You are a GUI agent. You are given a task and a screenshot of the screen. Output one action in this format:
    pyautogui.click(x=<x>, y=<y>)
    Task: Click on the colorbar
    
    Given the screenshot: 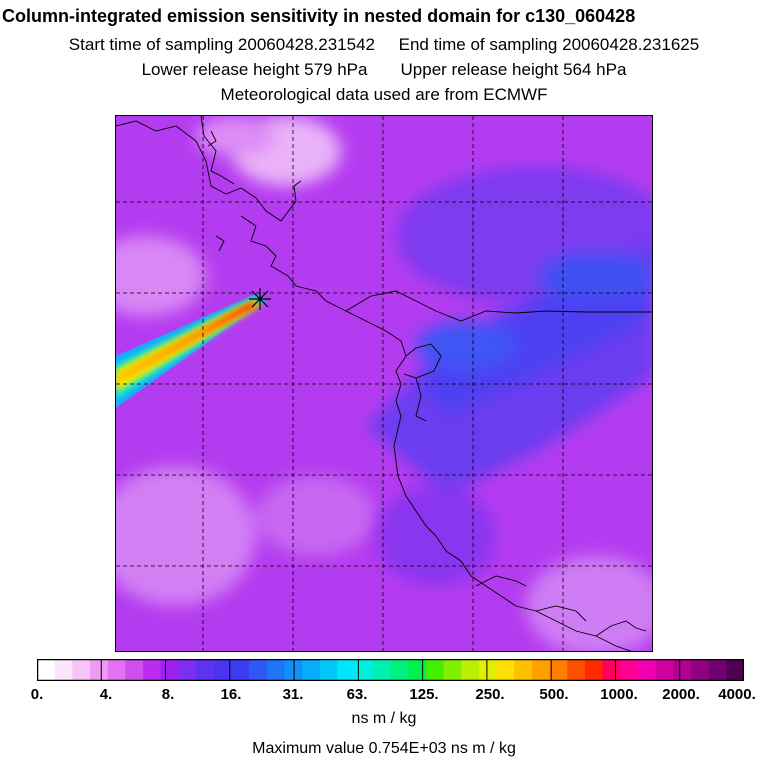 What is the action you would take?
    pyautogui.click(x=390, y=670)
    